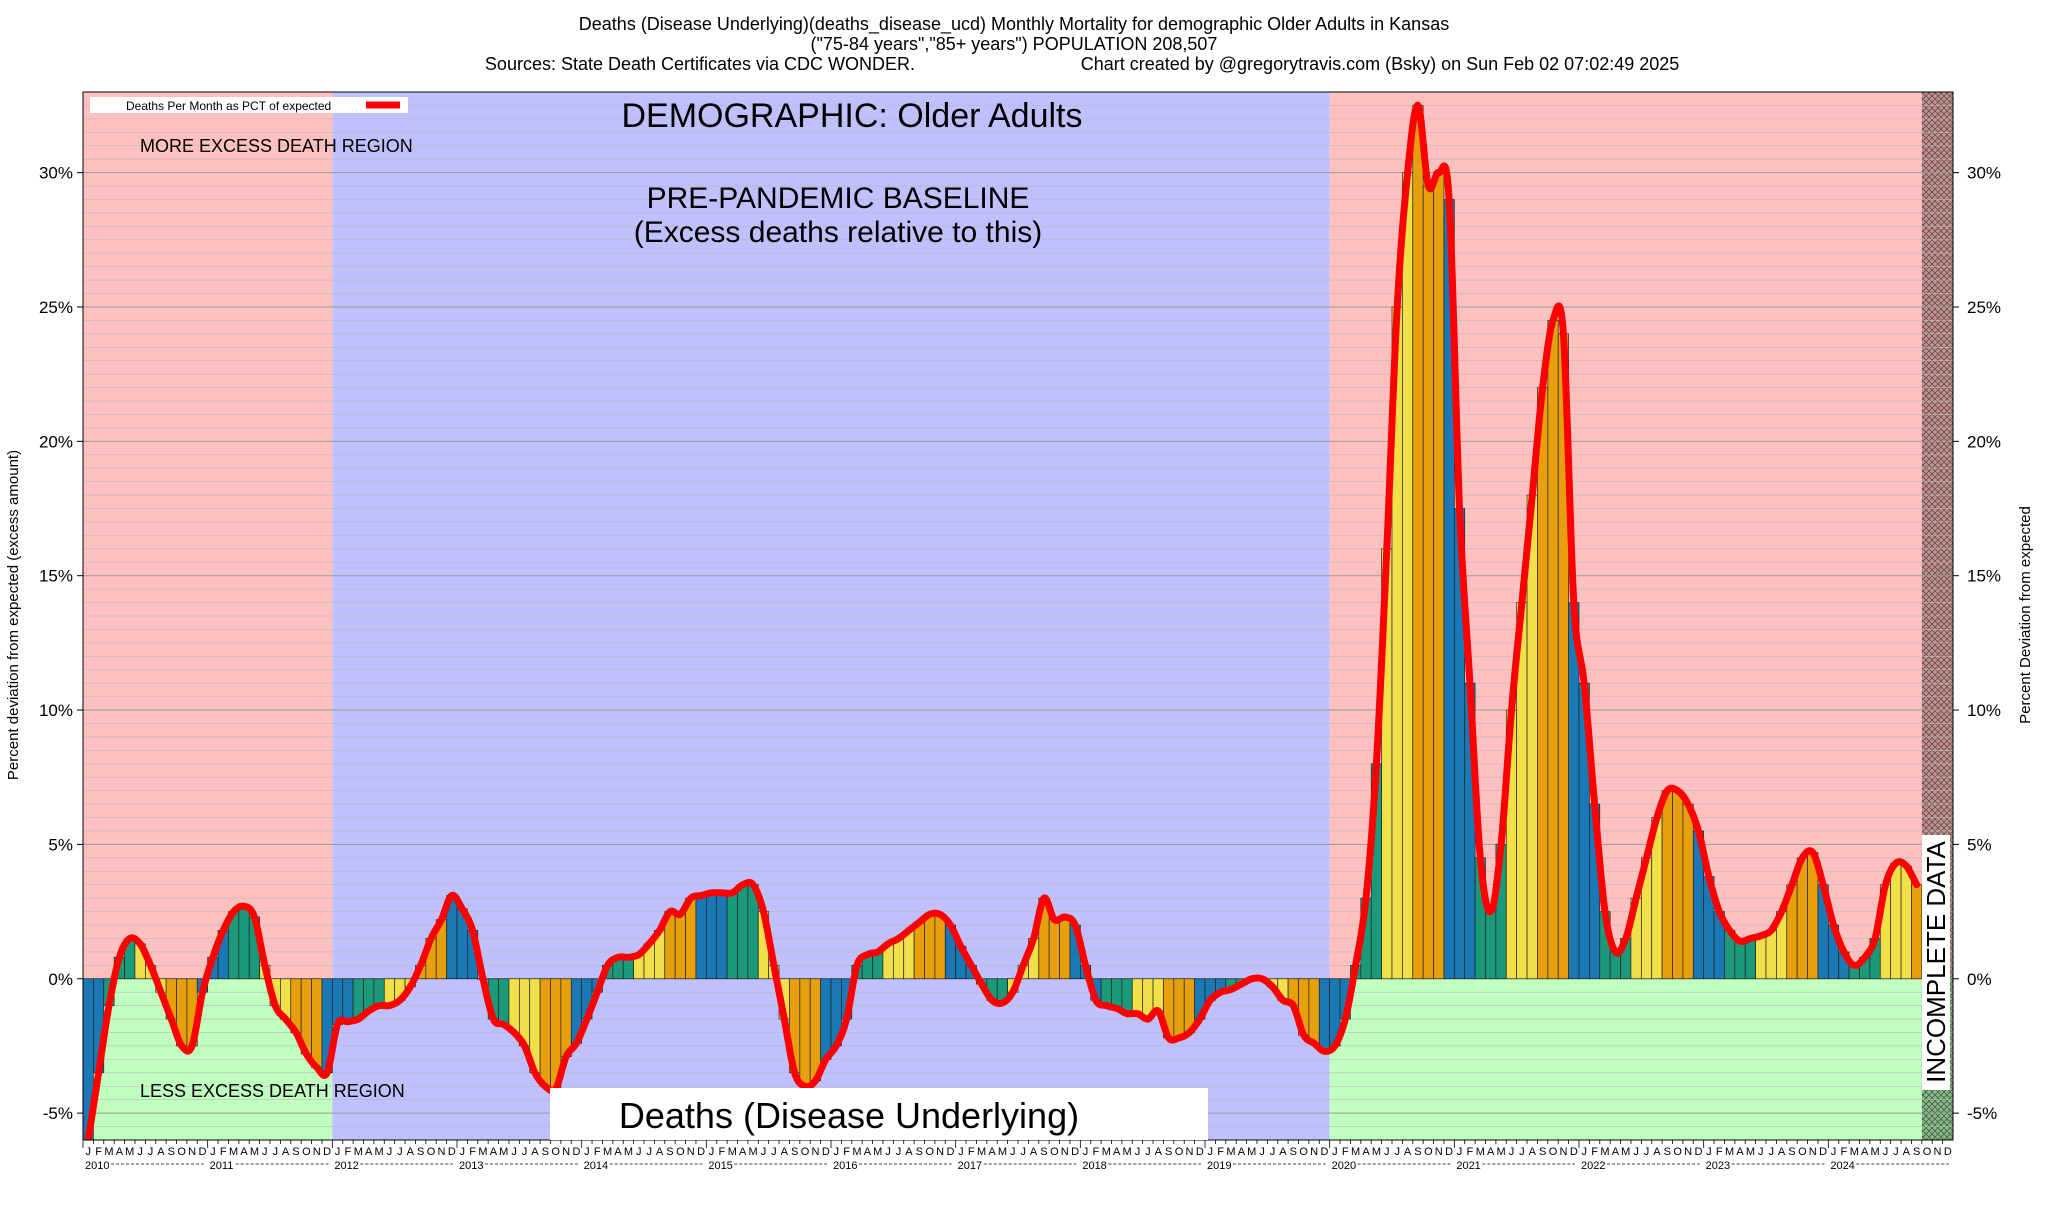 The height and width of the screenshot is (1205, 2048). What do you see at coordinates (1344, 1166) in the screenshot?
I see `x-year-label: 2020` at bounding box center [1344, 1166].